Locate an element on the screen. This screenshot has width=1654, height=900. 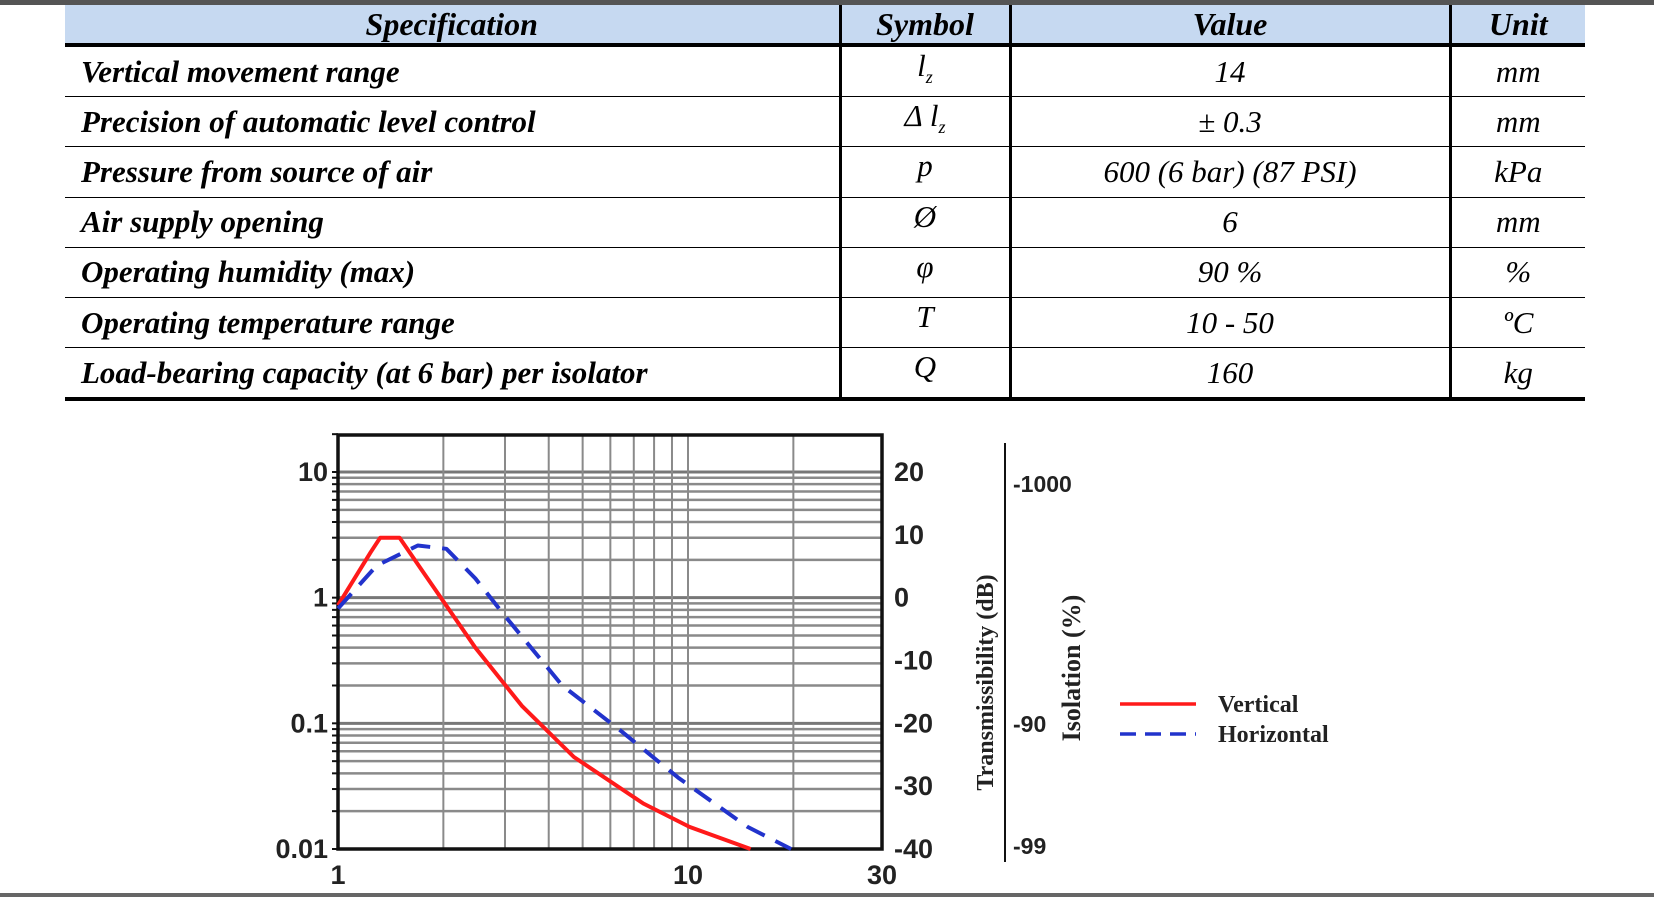
header-specification: Specification is located at coordinates (452, 26).